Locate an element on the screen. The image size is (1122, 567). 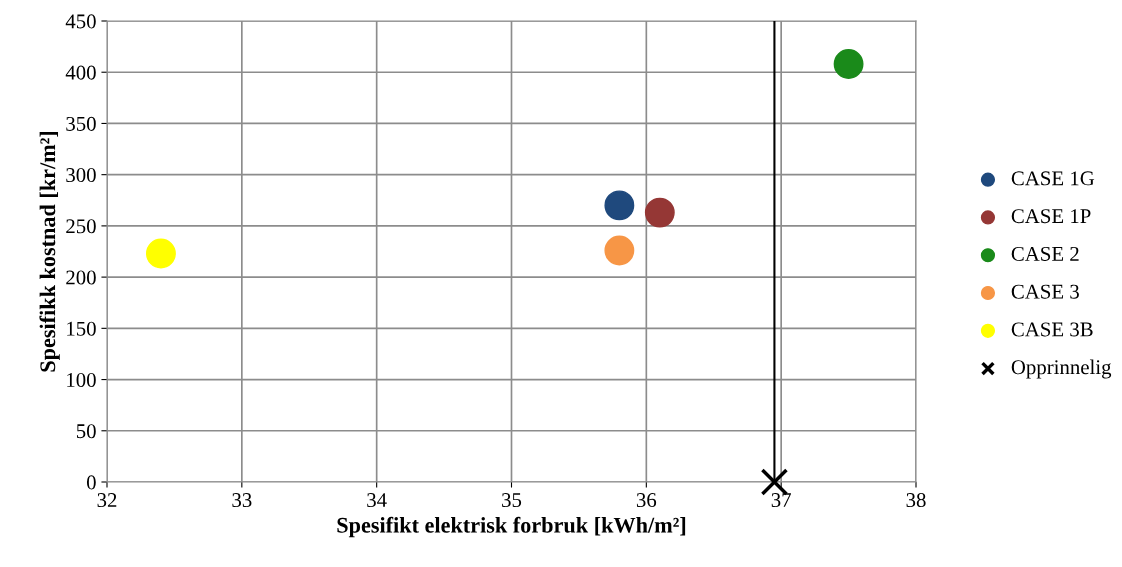
legend-label: CASE 1P is located at coordinates (1051, 216).